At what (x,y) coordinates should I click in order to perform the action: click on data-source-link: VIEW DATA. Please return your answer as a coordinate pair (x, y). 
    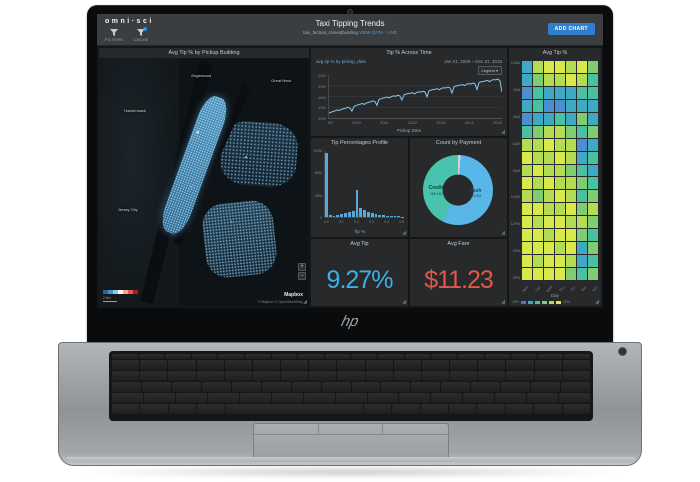
    Looking at the image, I should click on (371, 32).